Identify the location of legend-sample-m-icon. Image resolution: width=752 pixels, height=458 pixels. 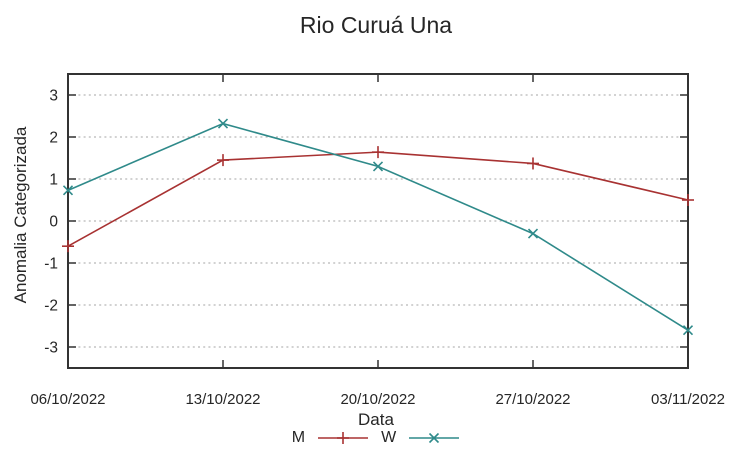
(343, 438).